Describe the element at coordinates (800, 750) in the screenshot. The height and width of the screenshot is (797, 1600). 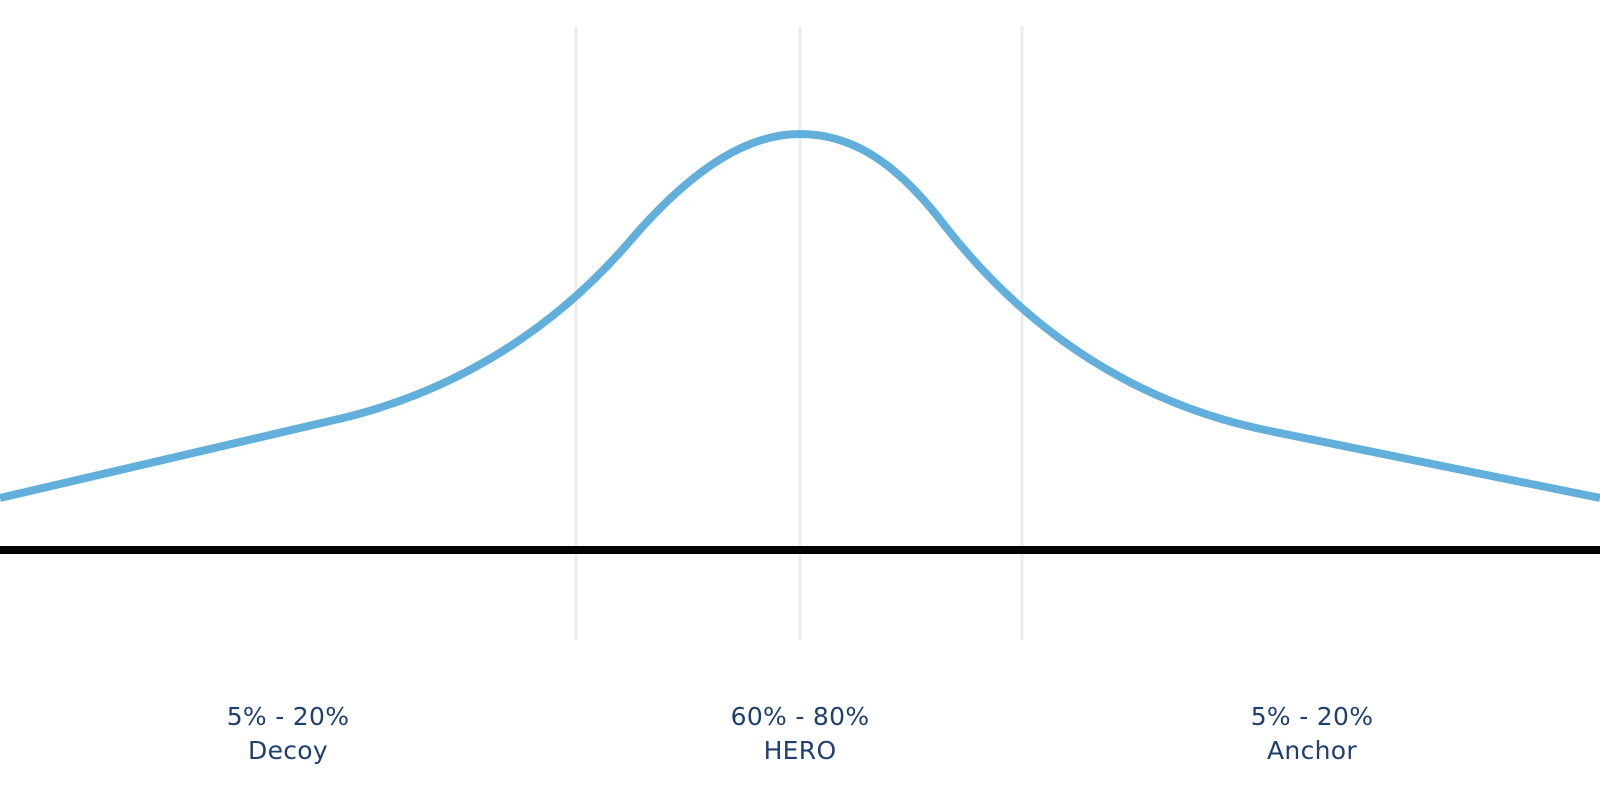
I see `hero-name: HERO` at that location.